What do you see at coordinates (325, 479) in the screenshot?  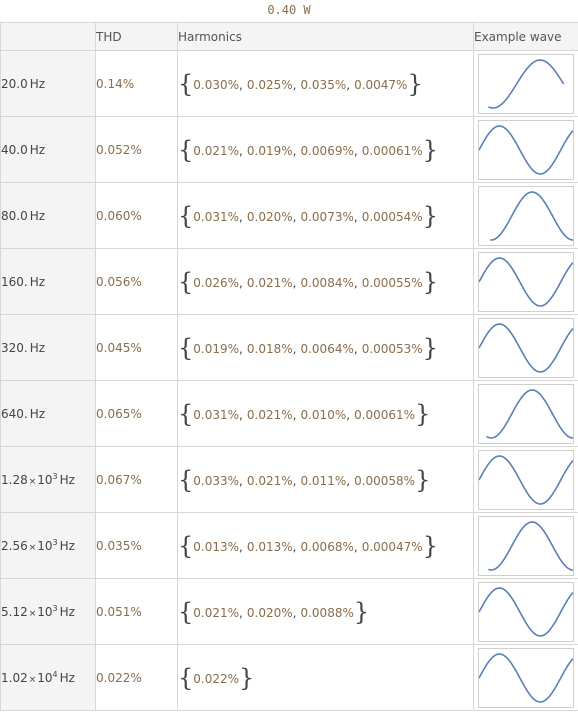 I see `harmonics-cell: {0.033%, 0.021%, 0.011%, 0.00058%}` at bounding box center [325, 479].